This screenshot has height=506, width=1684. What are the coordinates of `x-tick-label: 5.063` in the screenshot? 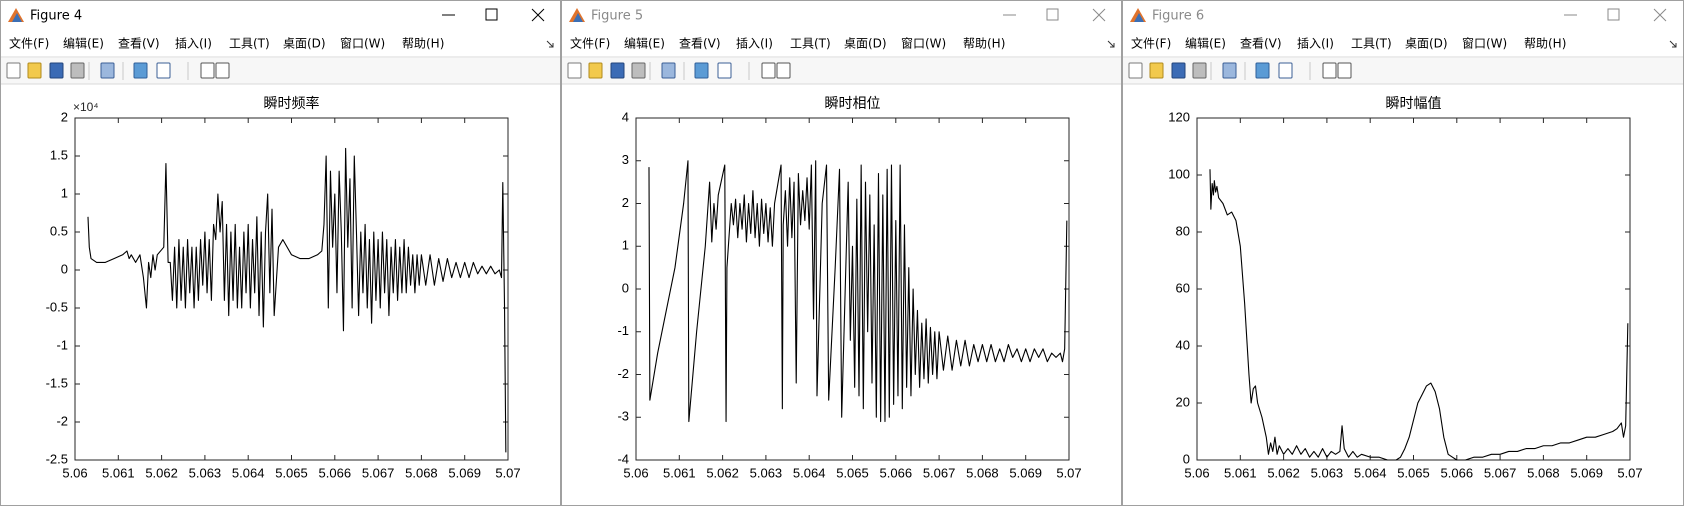 It's located at (766, 472).